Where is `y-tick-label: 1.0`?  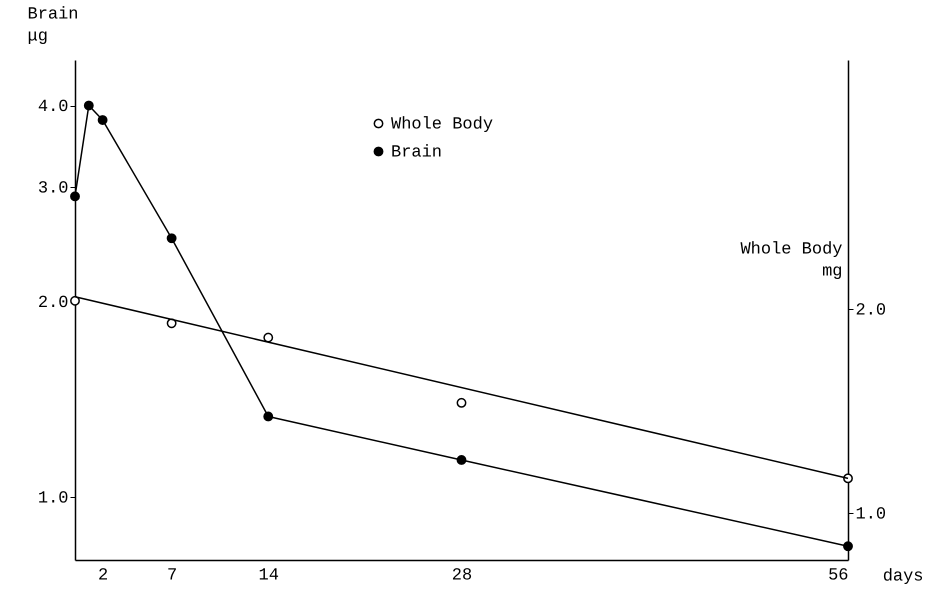 y-tick-label: 1.0 is located at coordinates (53, 498).